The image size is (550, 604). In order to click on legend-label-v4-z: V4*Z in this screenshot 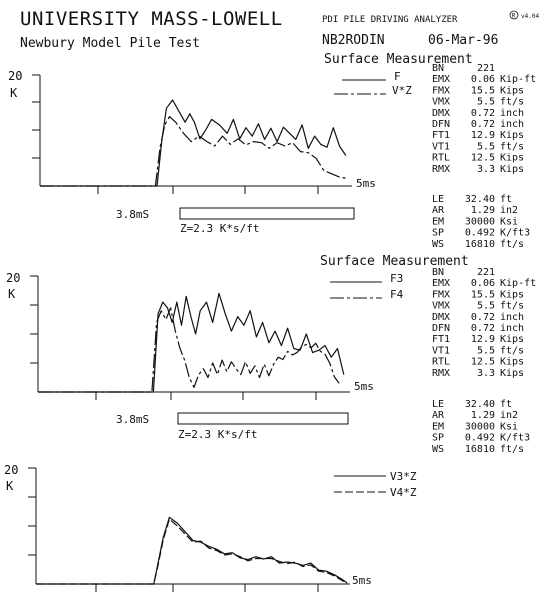, I will do `click(403, 492)`.